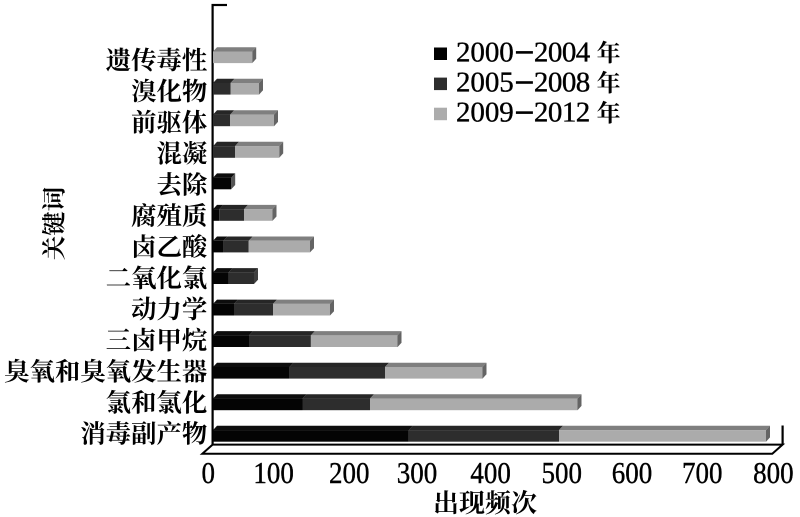  What do you see at coordinates (273, 473) in the screenshot?
I see `svg-text: 100` at bounding box center [273, 473].